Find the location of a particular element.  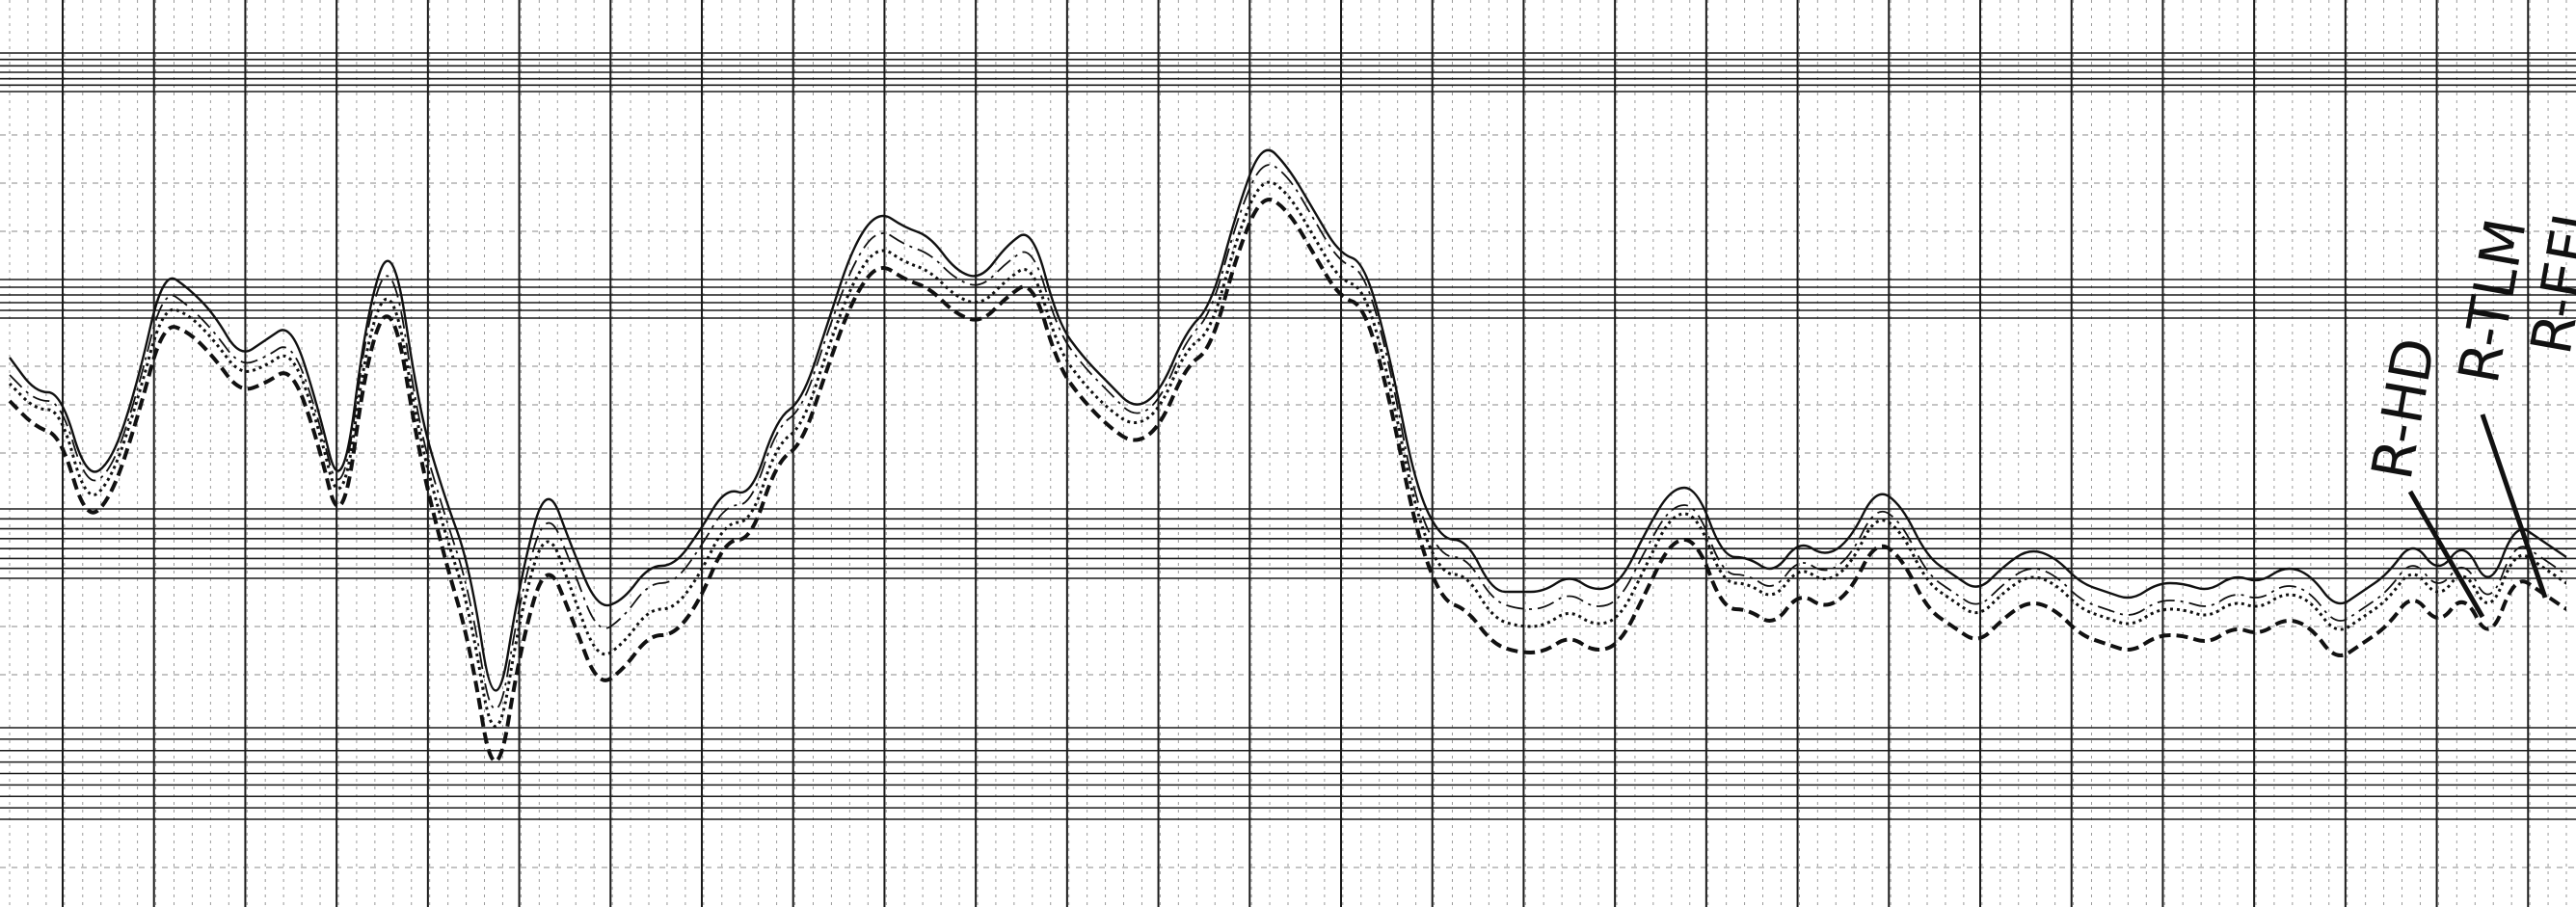

annotation-pointer-r-tlm is located at coordinates (2514, 506).